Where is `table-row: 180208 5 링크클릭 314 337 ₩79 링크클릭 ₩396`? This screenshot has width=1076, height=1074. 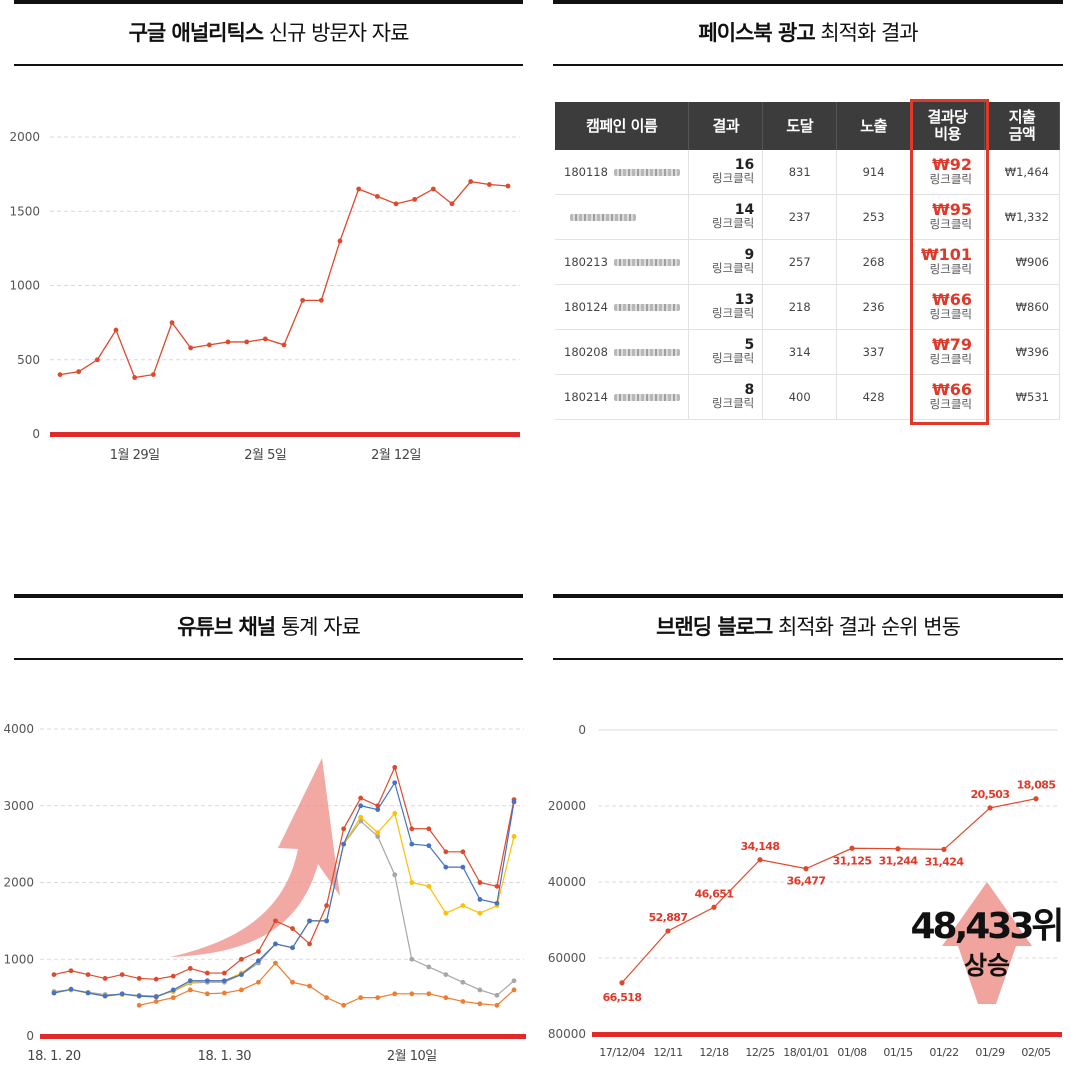
table-row: 180208 5 링크클릭 314 337 ₩79 링크클릭 ₩396 is located at coordinates (808, 352).